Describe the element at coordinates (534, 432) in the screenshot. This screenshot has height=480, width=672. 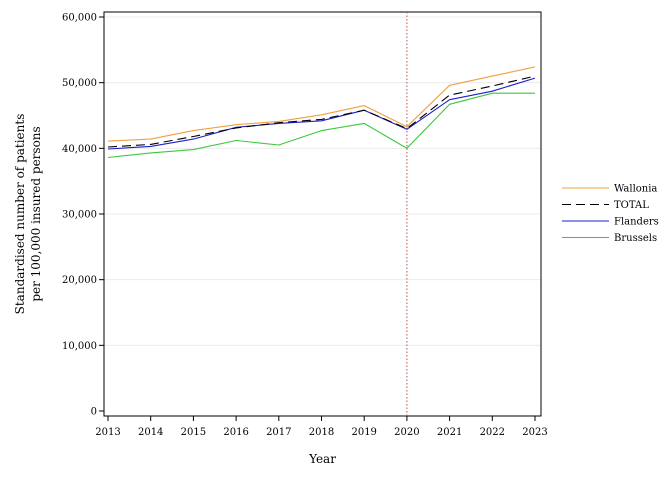
I see `x-tick-label: 2023` at that location.